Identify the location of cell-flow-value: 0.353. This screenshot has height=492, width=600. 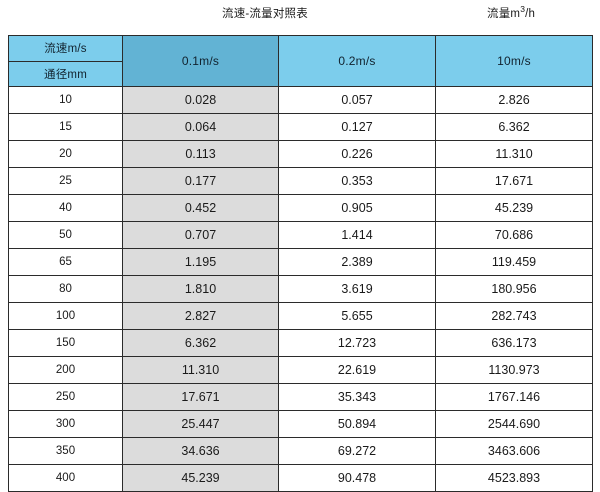
(357, 181).